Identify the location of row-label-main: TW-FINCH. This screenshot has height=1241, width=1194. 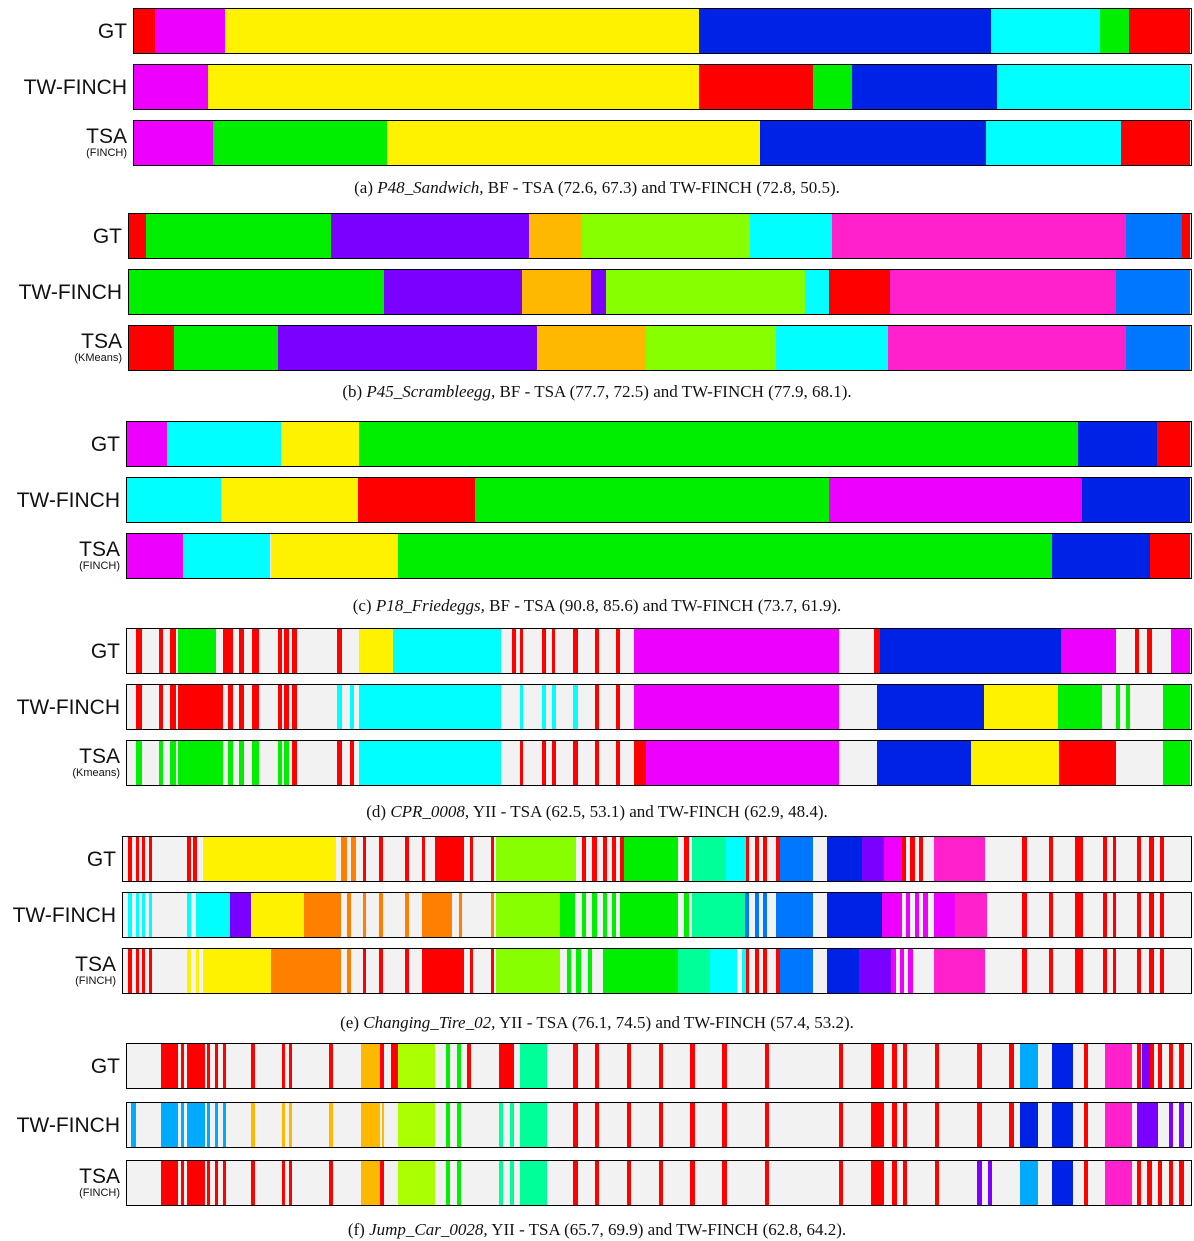
(70, 292).